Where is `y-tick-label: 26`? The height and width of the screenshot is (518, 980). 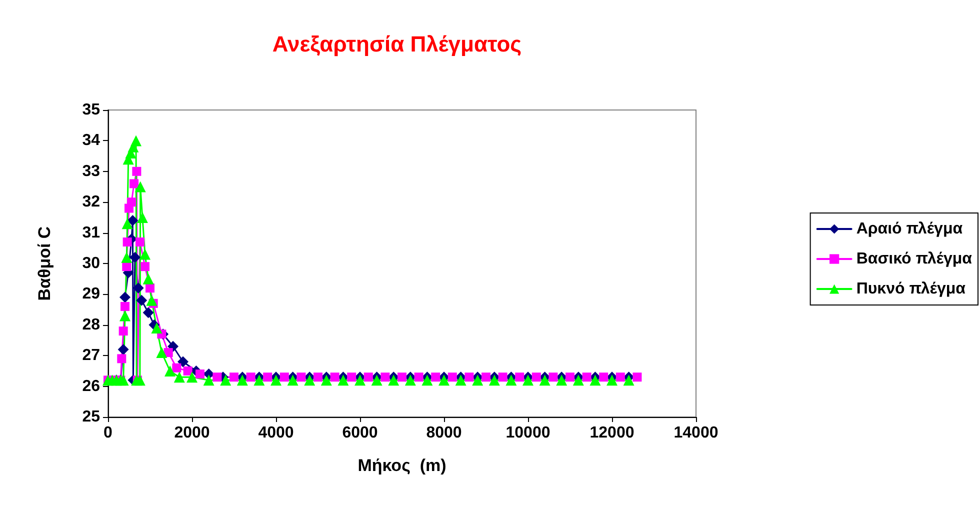
y-tick-label: 26 is located at coordinates (91, 386).